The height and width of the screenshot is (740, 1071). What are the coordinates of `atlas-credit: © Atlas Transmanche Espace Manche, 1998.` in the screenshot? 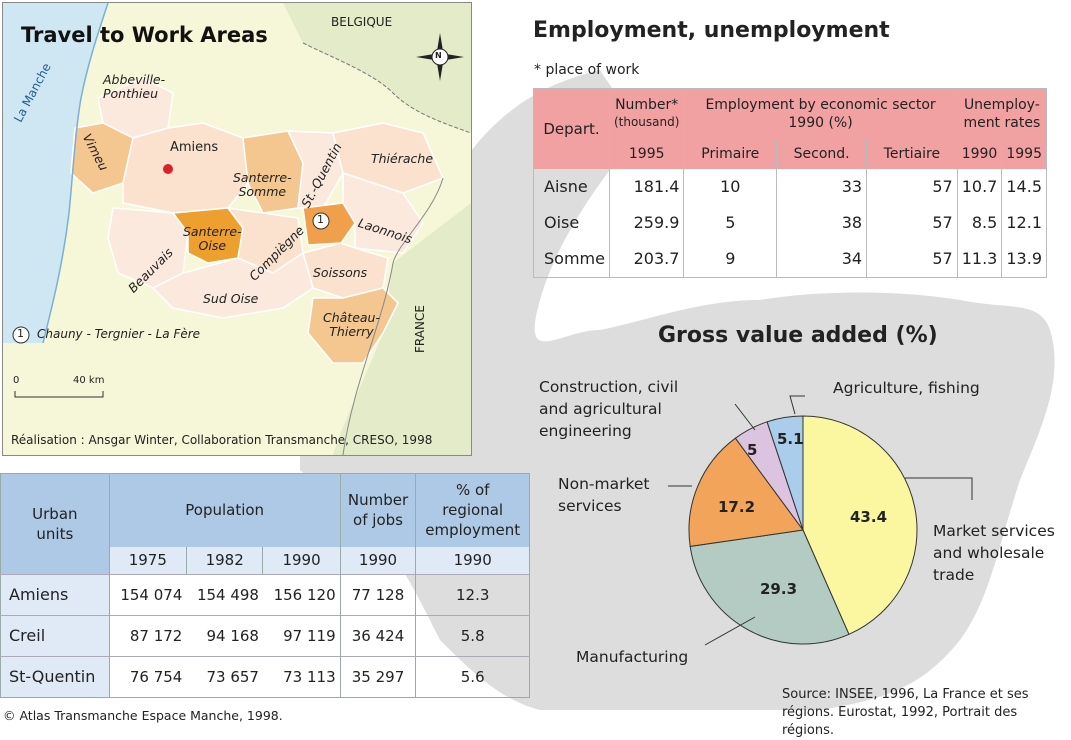 It's located at (143, 715).